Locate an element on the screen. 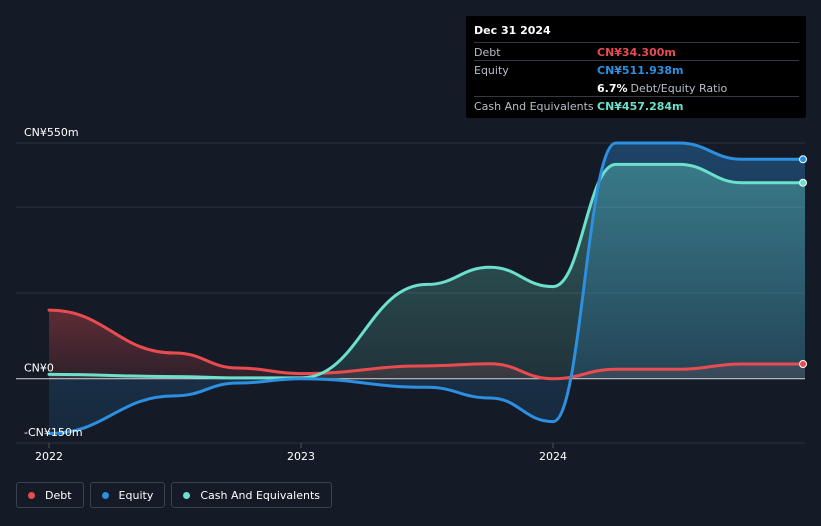 The width and height of the screenshot is (821, 526). y-tick-label: CN¥0 is located at coordinates (39, 368).